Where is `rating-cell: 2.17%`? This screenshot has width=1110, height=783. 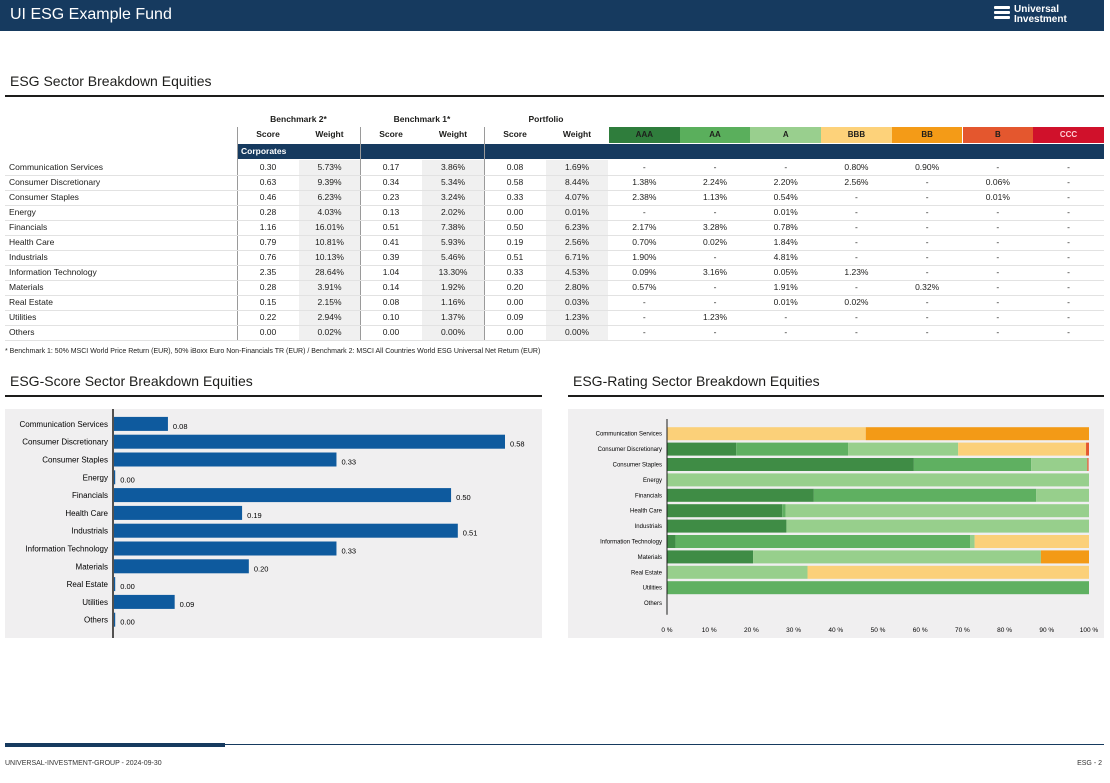
rating-cell: 2.17% is located at coordinates (644, 227).